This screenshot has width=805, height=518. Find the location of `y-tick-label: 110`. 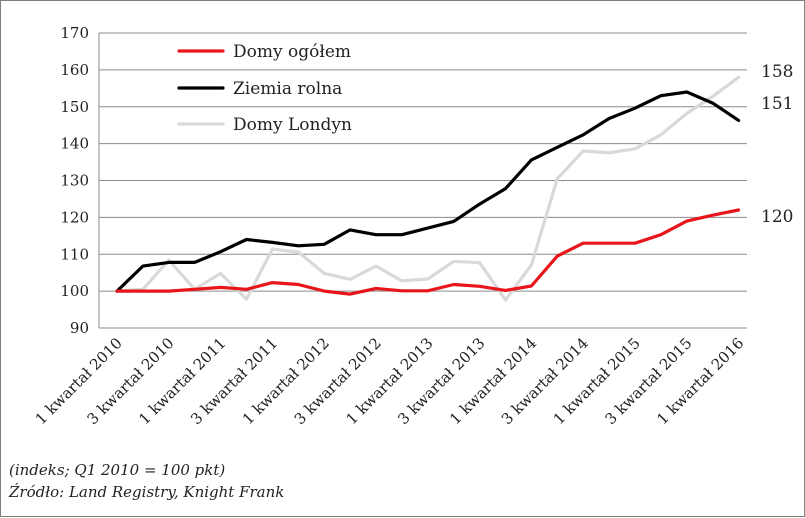

y-tick-label: 110 is located at coordinates (74, 254).